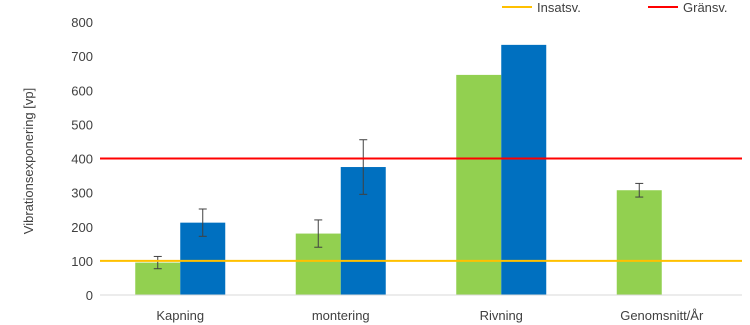 The height and width of the screenshot is (325, 750). I want to click on x-category-label: Genomsnitt/År, so click(662, 315).